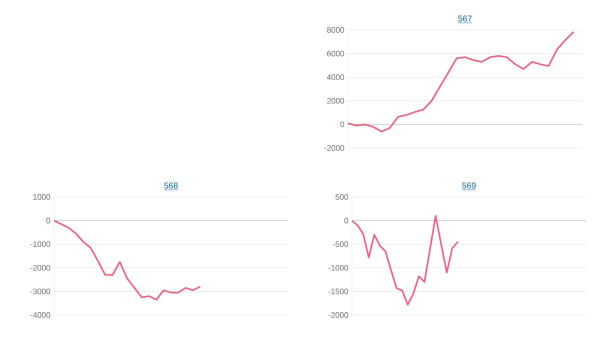  I want to click on chart-title: 568, so click(171, 185).